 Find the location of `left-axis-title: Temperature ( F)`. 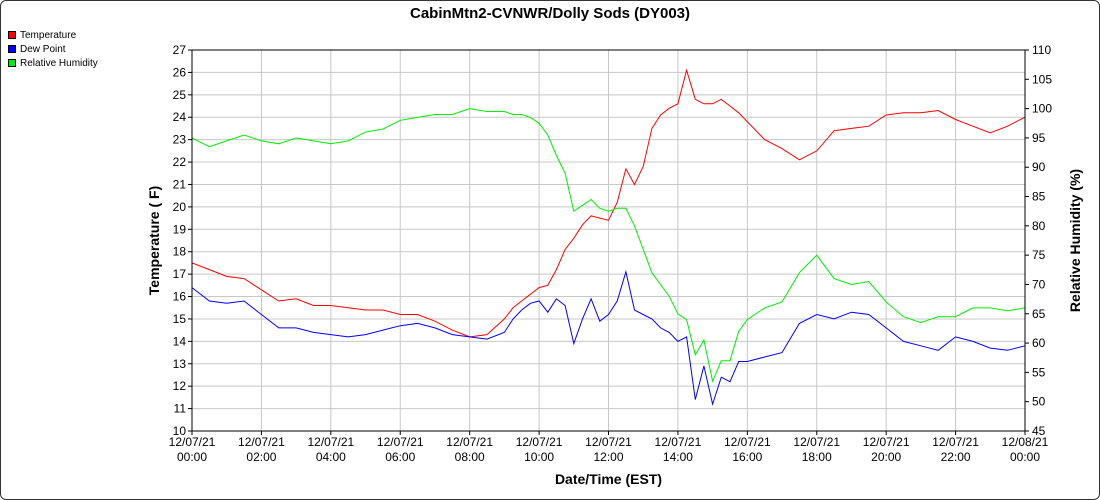

left-axis-title: Temperature ( F) is located at coordinates (154, 240).